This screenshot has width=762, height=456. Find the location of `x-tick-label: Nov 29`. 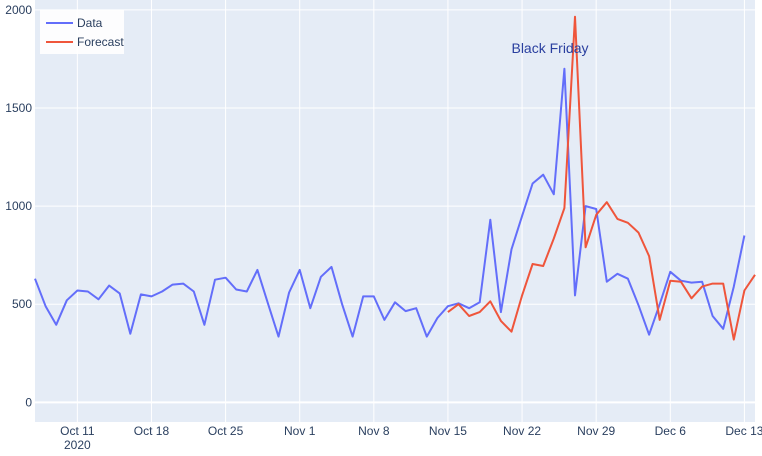

x-tick-label: Nov 29 is located at coordinates (596, 431).